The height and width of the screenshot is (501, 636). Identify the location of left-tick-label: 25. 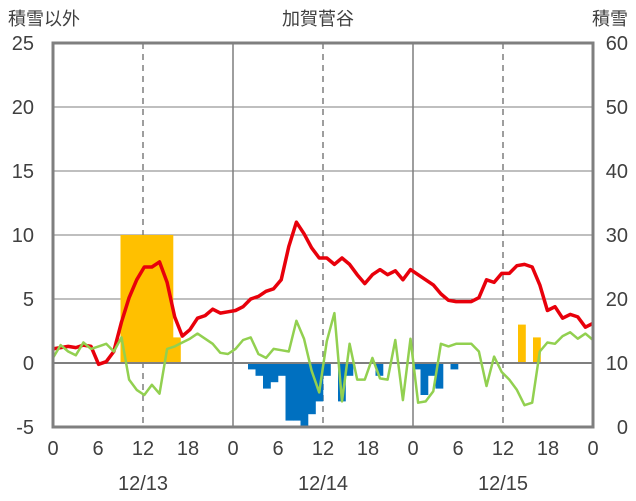
(23, 44).